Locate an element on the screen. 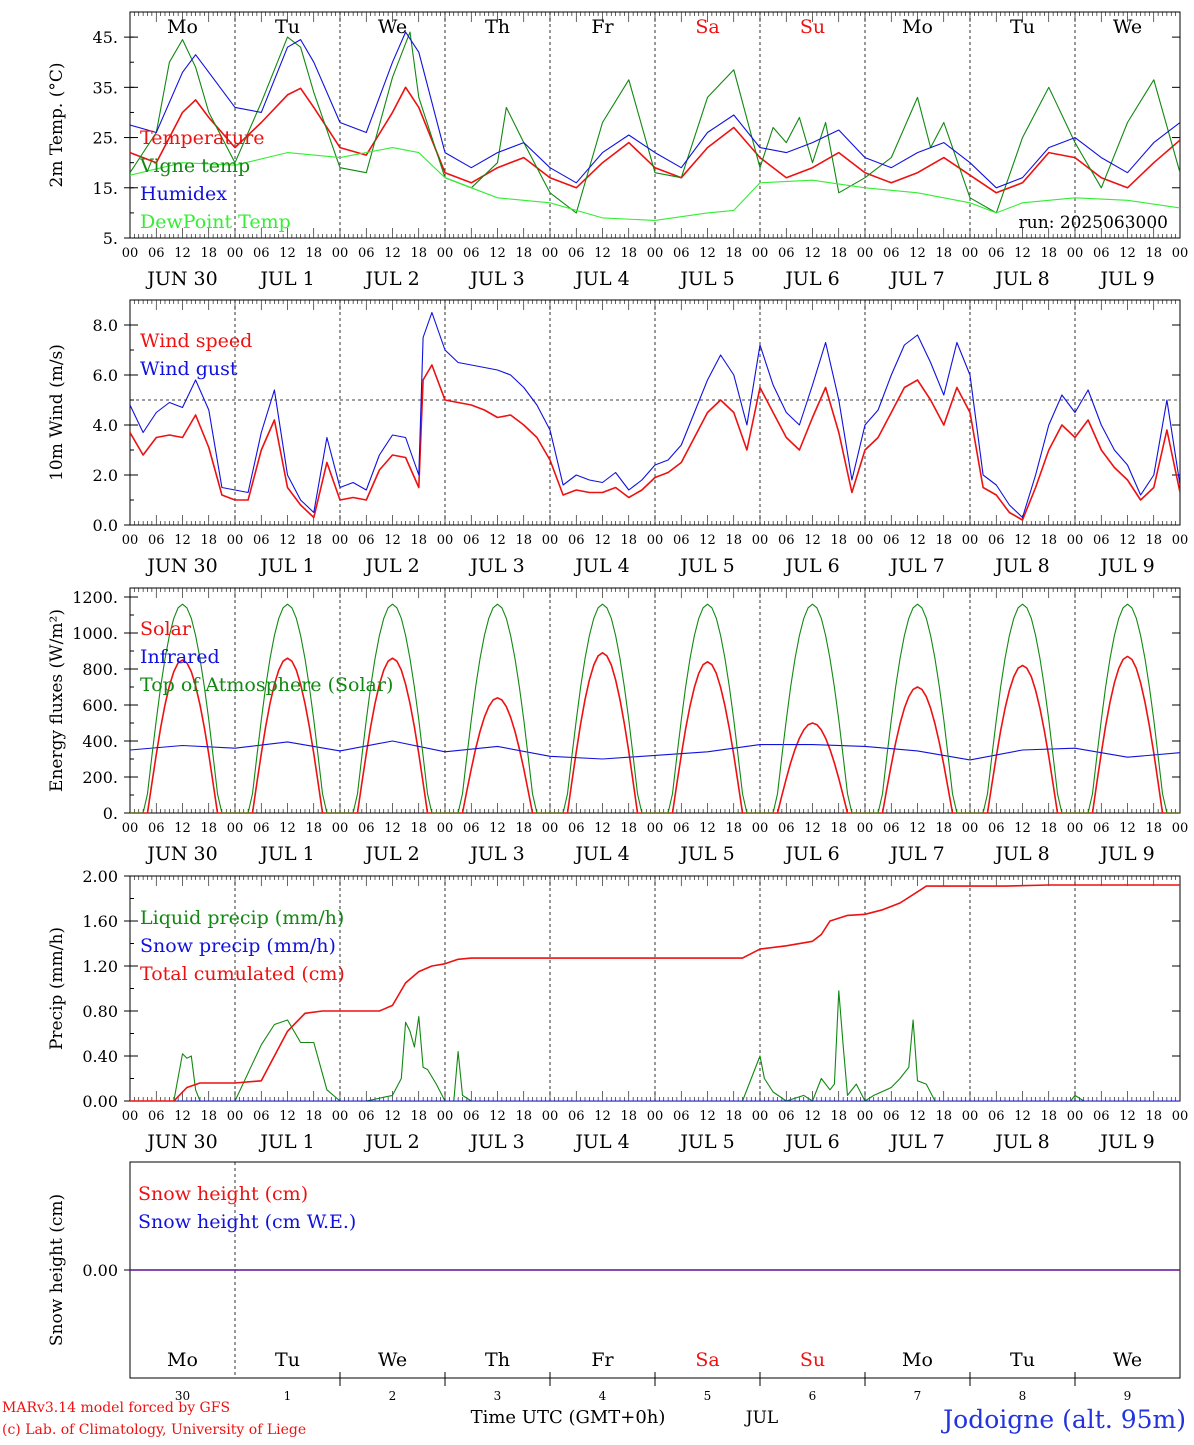 This screenshot has width=1194, height=1445. series-group is located at coordinates (655, 708).